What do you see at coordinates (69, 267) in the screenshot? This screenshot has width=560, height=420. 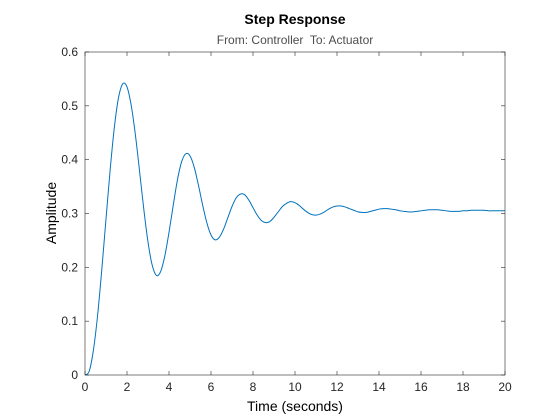 I see `y-tick-label: 0.2` at bounding box center [69, 267].